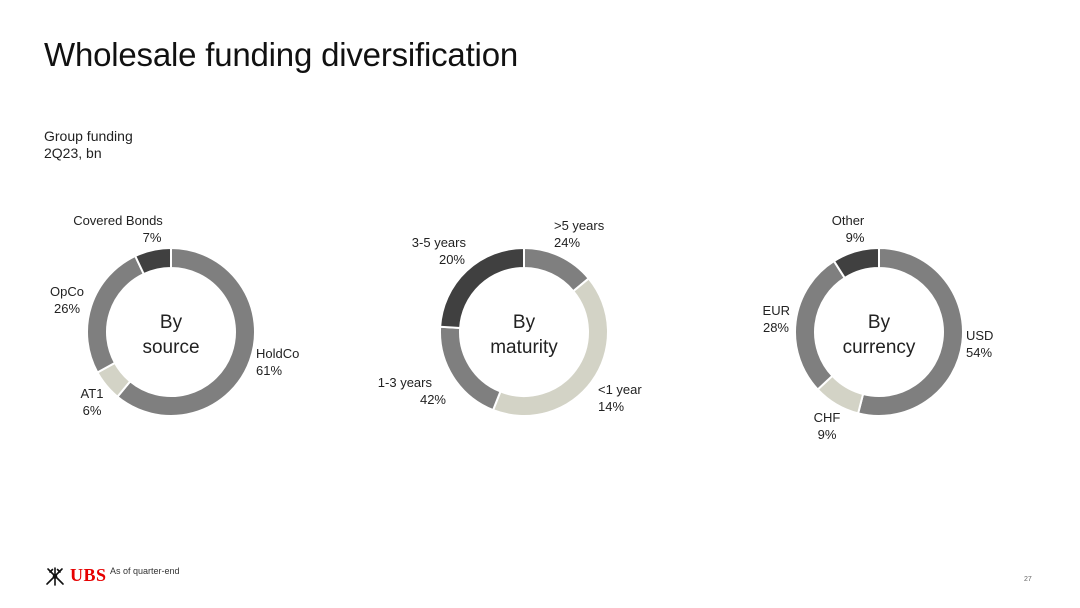 Image resolution: width=1080 pixels, height=608 pixels. I want to click on slice-value-label: 26%, so click(67, 308).